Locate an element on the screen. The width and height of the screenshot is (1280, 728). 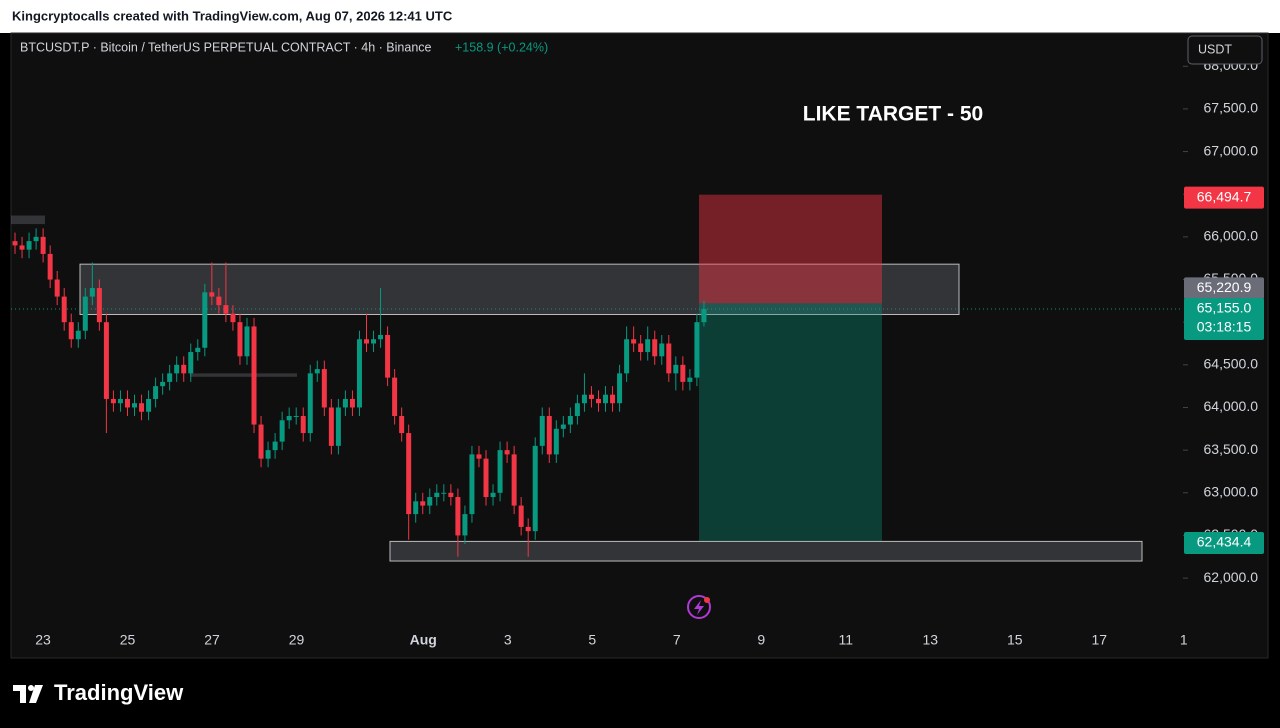
y-tick-label: 67,500.0 is located at coordinates (1231, 108).